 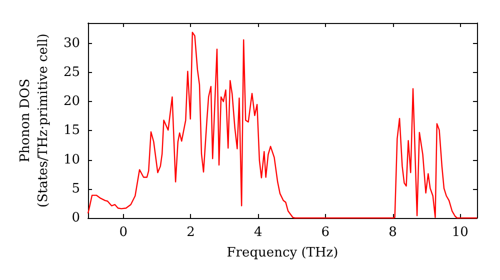 What do you see at coordinates (35, 120) in the screenshot?
I see `y-axis-title: Phonon DOS (States/THz·primitive cell)` at bounding box center [35, 120].